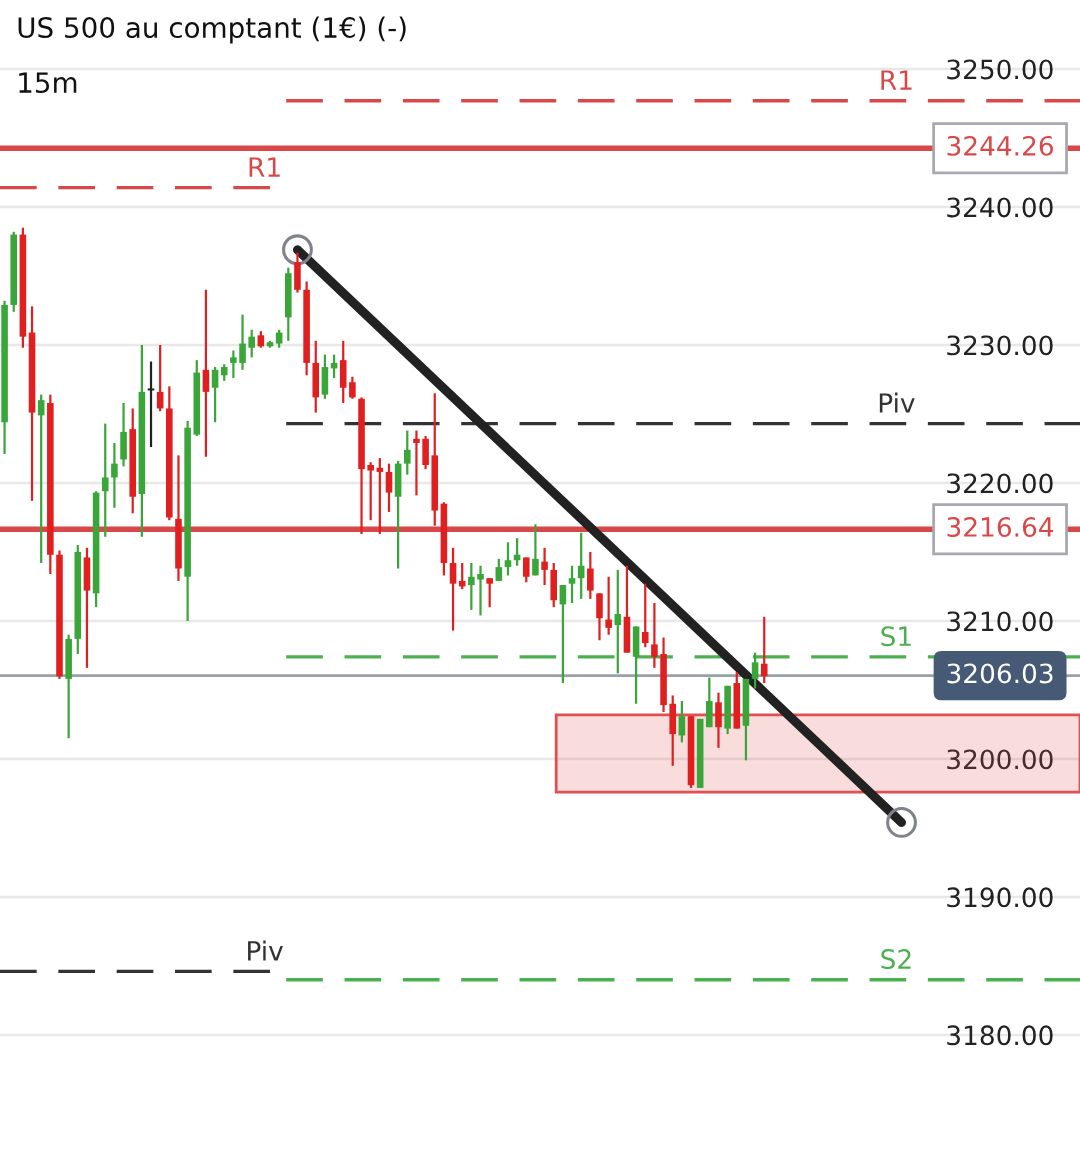 The height and width of the screenshot is (1166, 1080). What do you see at coordinates (1000, 897) in the screenshot?
I see `y-tick-label: 3190.00` at bounding box center [1000, 897].